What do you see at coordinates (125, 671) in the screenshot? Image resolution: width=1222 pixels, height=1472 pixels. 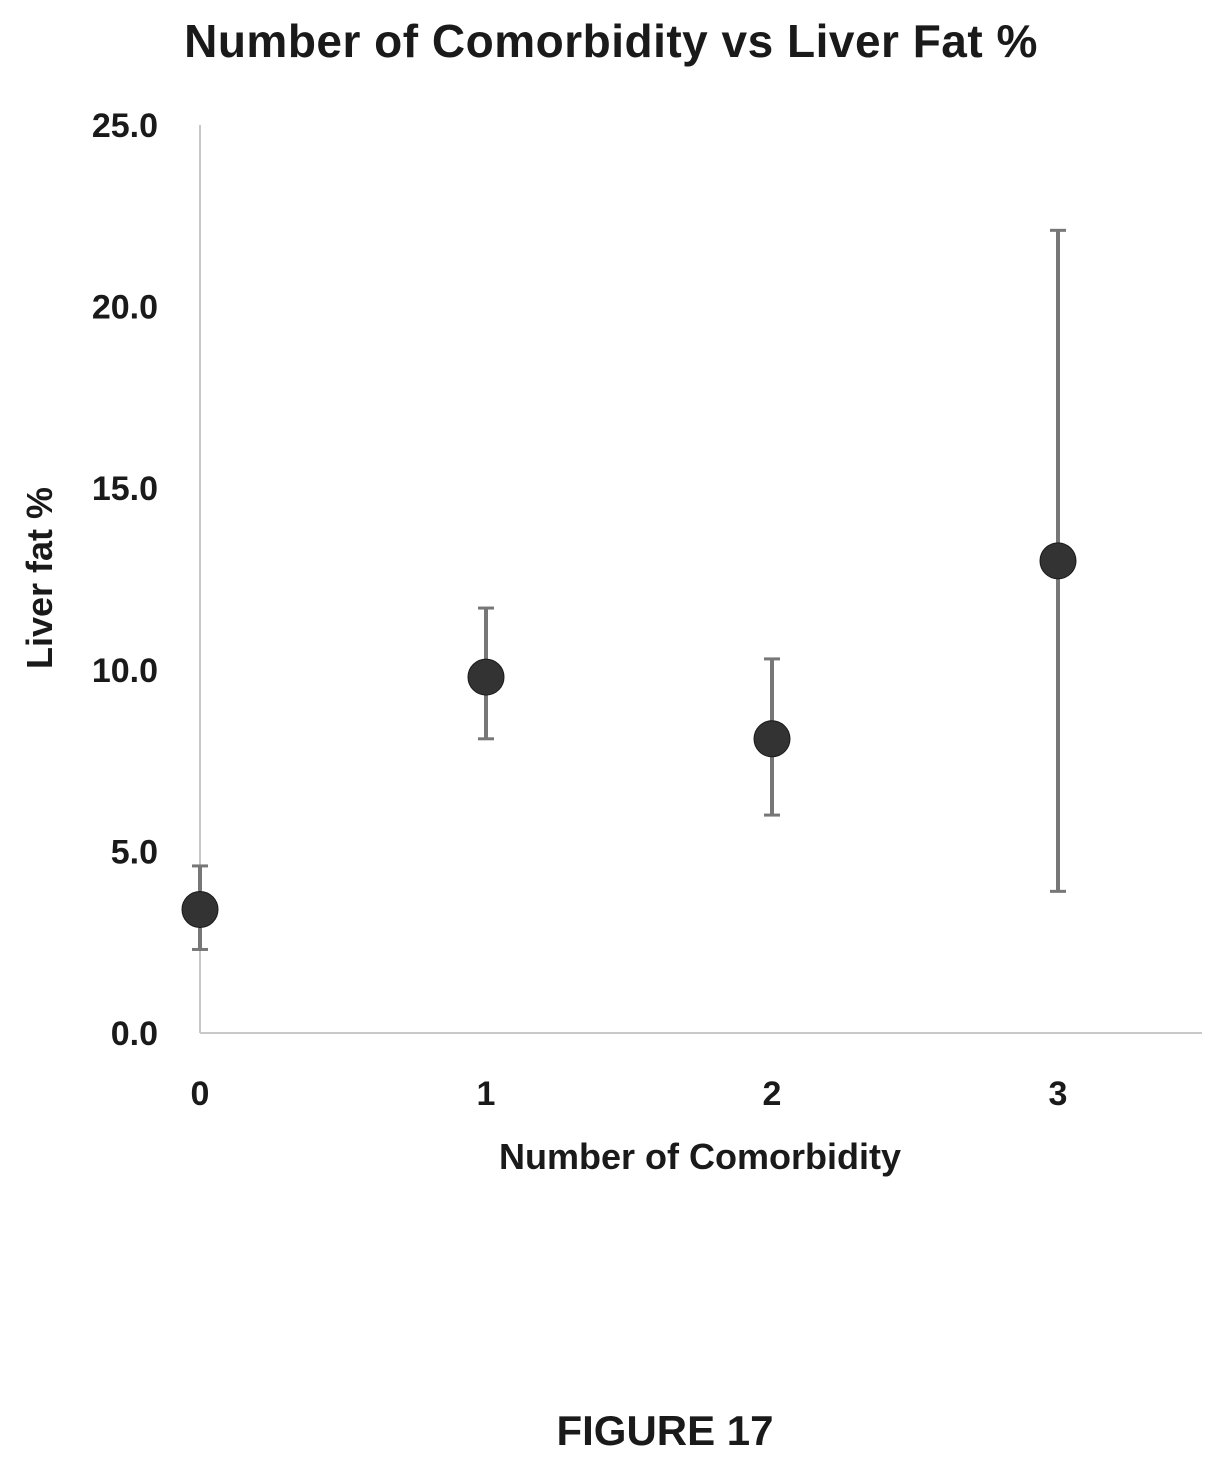 I see `y-tick-label: 10.0` at bounding box center [125, 671].